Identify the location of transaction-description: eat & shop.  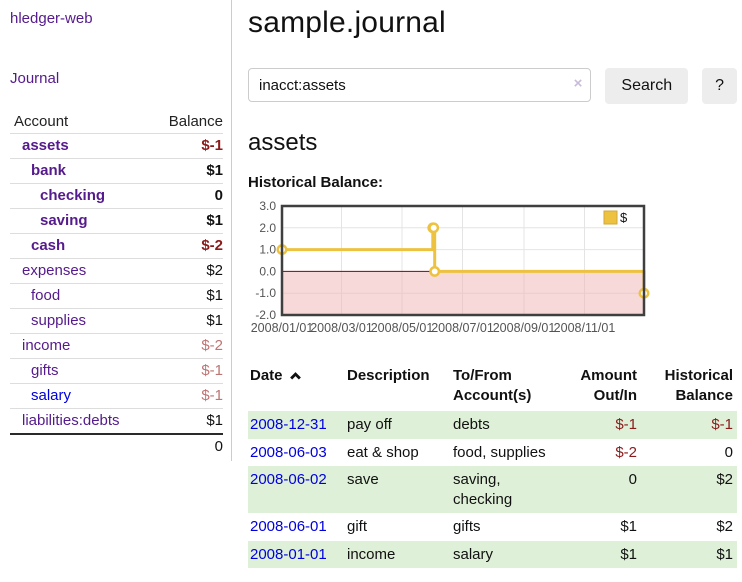
(383, 452).